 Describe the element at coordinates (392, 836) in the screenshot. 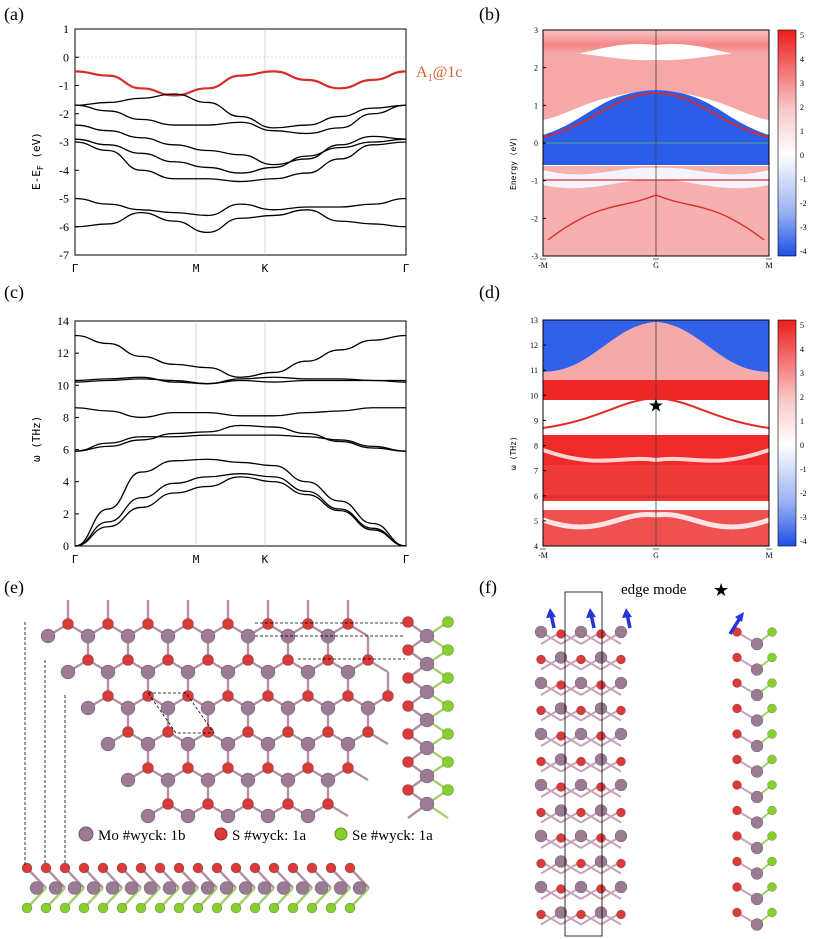

I see `legend-se-label: Se #wyck: 1a` at that location.